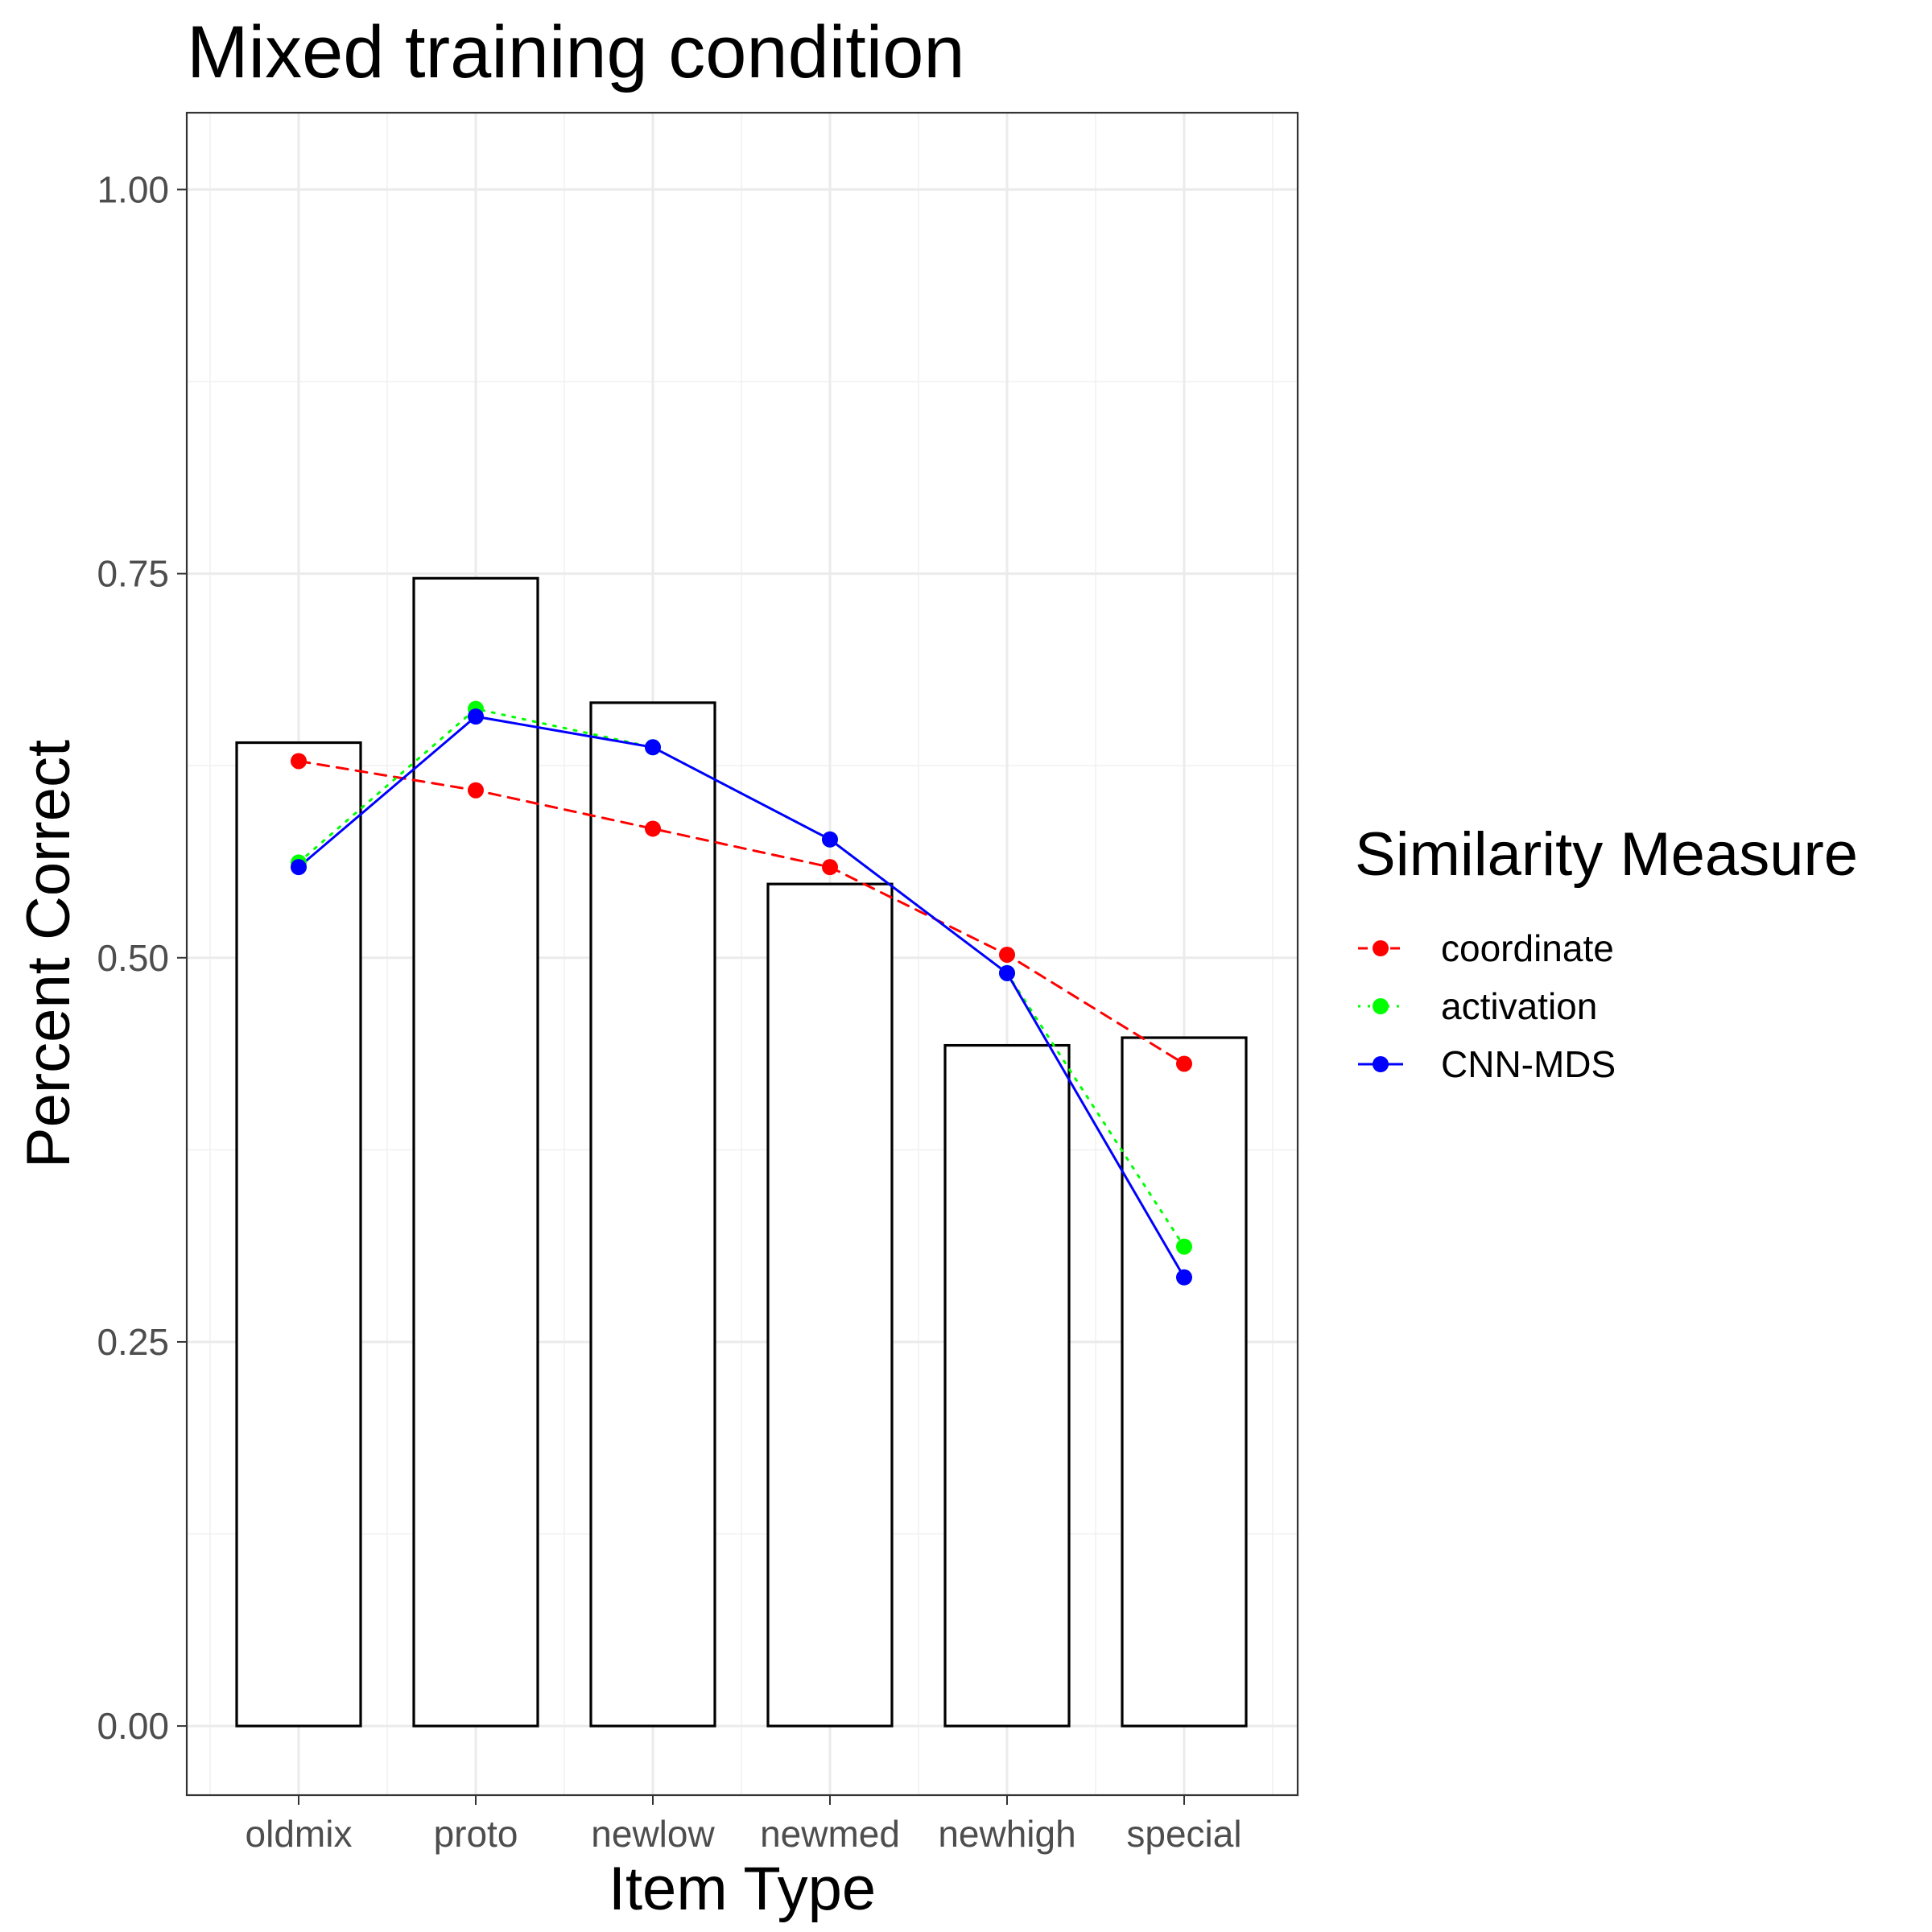 This screenshot has width=1932, height=1932. Describe the element at coordinates (1527, 948) in the screenshot. I see `legend-label-coordinate: coordinate` at that location.